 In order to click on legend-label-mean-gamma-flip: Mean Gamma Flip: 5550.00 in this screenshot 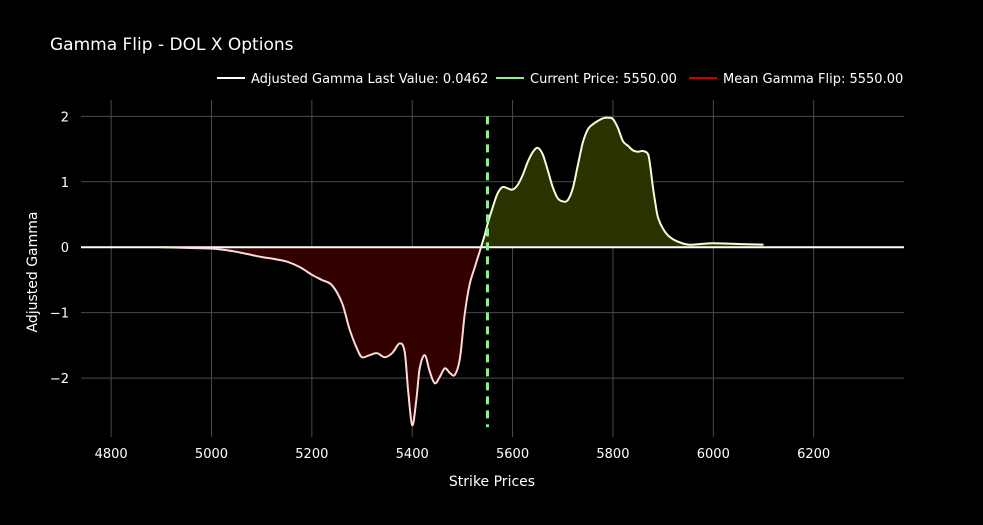, I will do `click(813, 79)`.